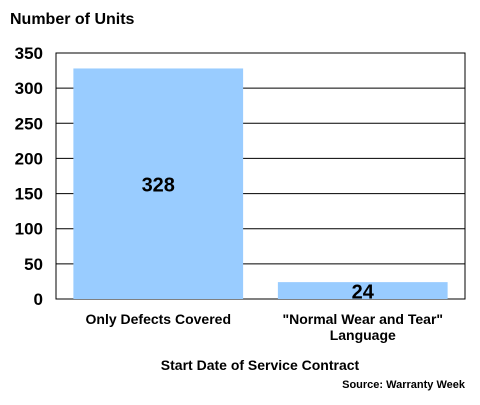 The height and width of the screenshot is (405, 480). I want to click on y-tick-label: 300, so click(29, 88).